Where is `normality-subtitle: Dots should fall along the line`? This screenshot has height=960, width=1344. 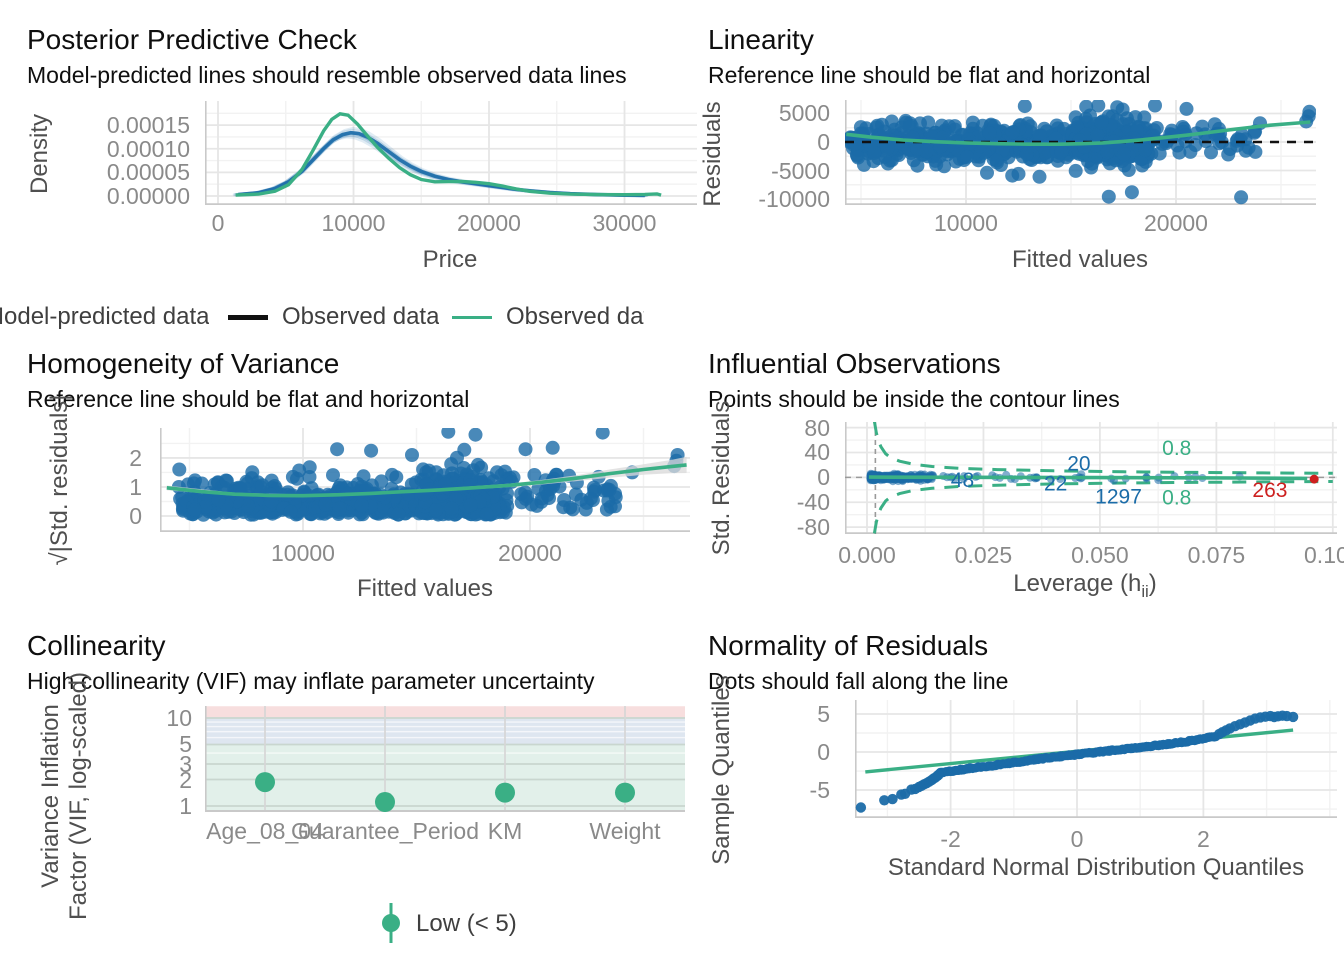
normality-subtitle: Dots should fall along the line is located at coordinates (858, 681).